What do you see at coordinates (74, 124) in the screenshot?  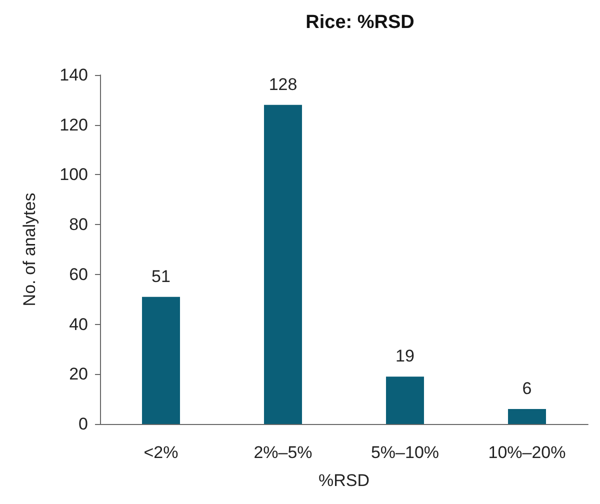 I see `y-tick-label: 120` at bounding box center [74, 124].